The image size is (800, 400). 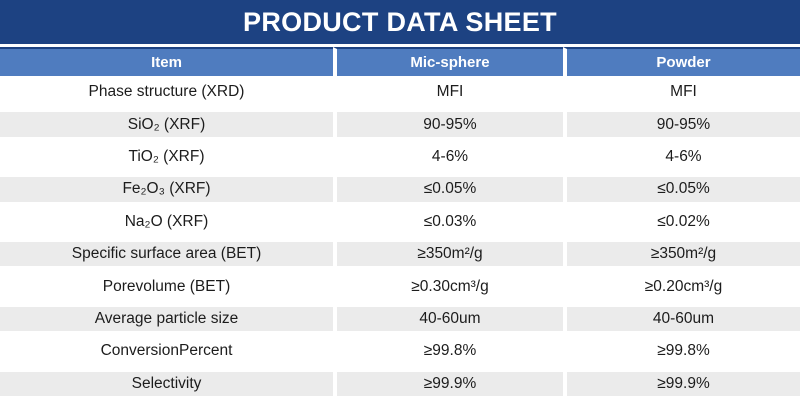 What do you see at coordinates (166, 254) in the screenshot?
I see `row-item-cell: Specific surface area (BET)` at bounding box center [166, 254].